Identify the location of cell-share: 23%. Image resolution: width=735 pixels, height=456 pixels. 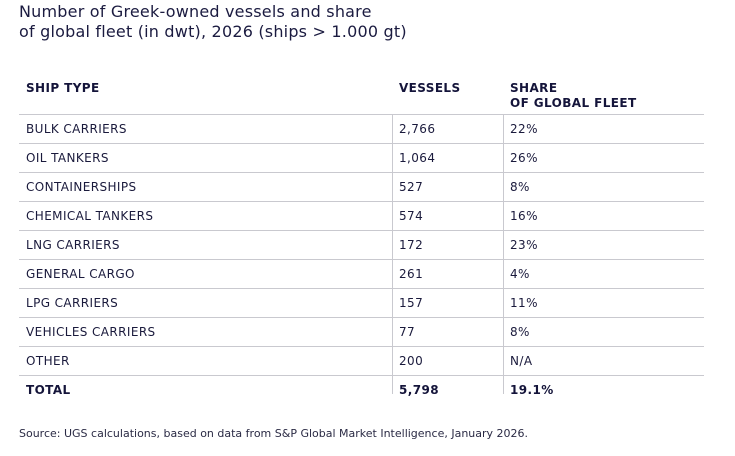
(524, 245).